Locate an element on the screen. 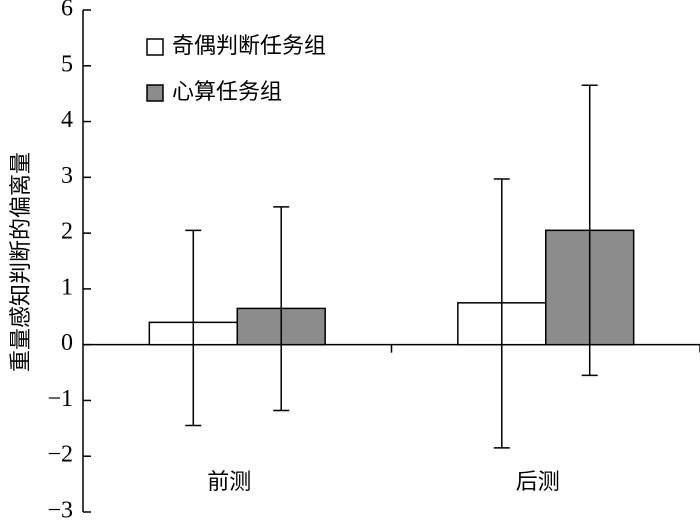  y-tick-label: 0 is located at coordinates (67, 343).